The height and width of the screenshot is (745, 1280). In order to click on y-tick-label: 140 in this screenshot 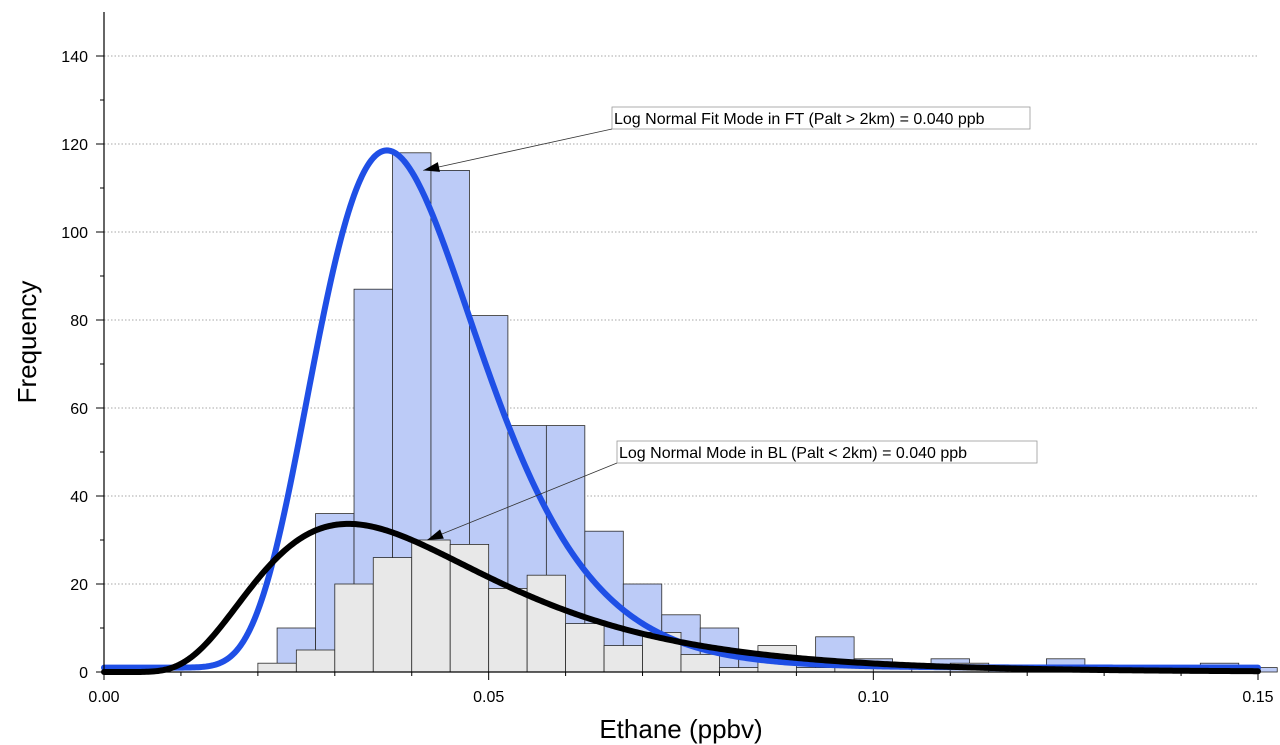, I will do `click(74, 57)`.